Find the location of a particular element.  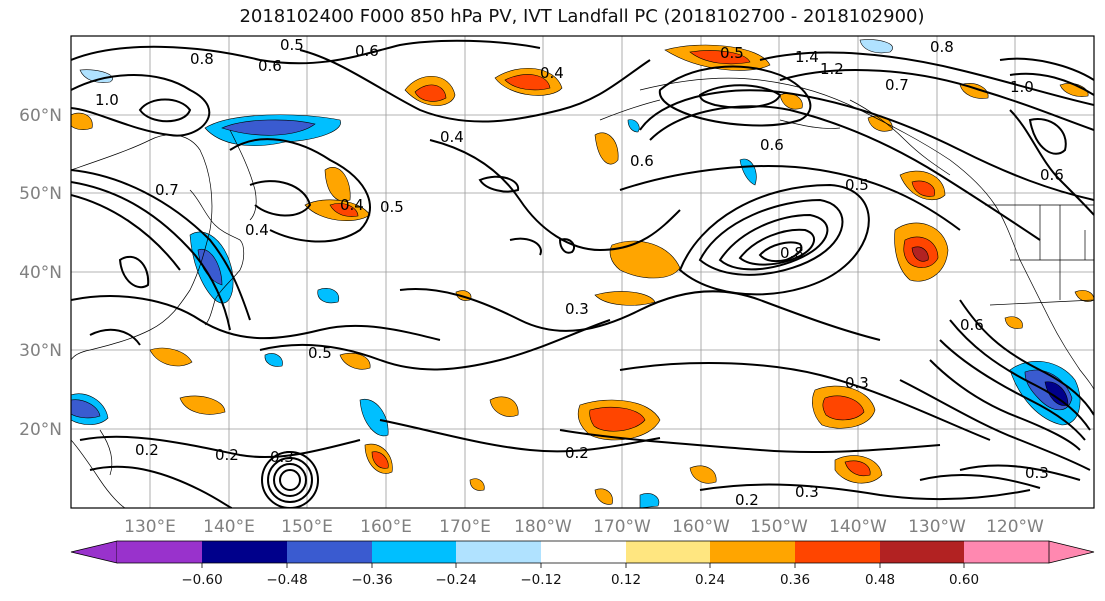

lon-label: 170°W is located at coordinates (622, 527).